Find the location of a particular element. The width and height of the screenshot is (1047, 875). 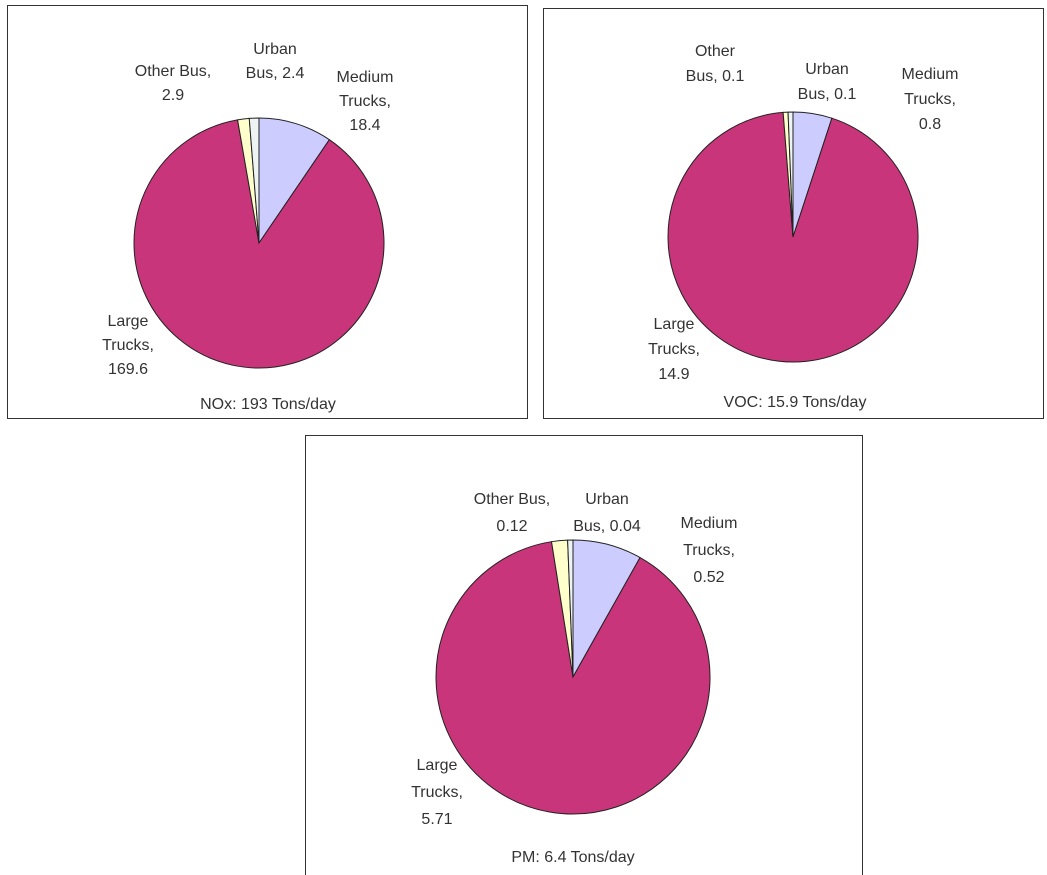

data-label: Bus, 0.04 is located at coordinates (607, 526).